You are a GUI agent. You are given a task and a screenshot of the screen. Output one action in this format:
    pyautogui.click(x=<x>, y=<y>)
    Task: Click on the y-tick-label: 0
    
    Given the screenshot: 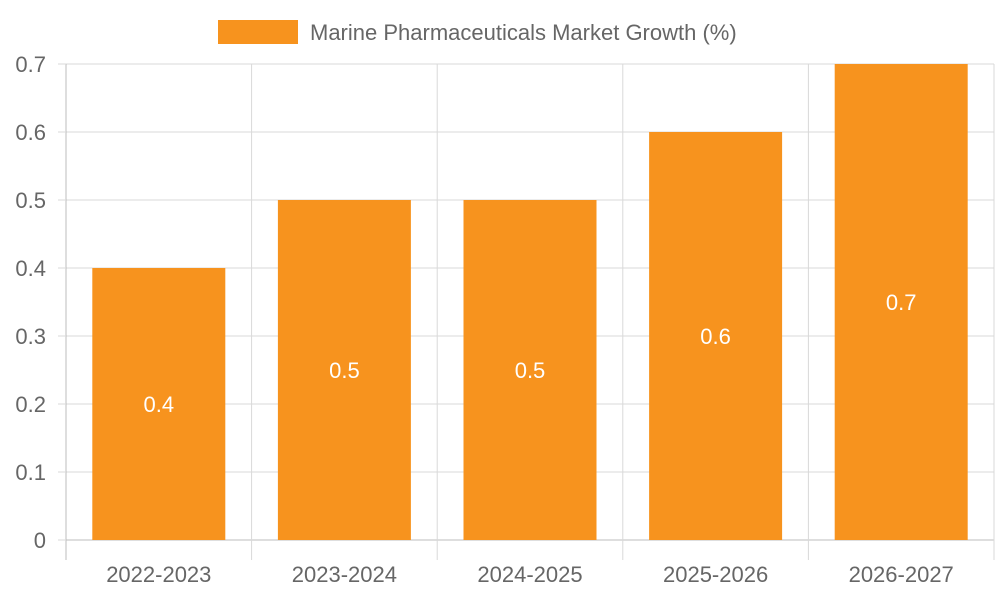 What is the action you would take?
    pyautogui.click(x=40, y=540)
    